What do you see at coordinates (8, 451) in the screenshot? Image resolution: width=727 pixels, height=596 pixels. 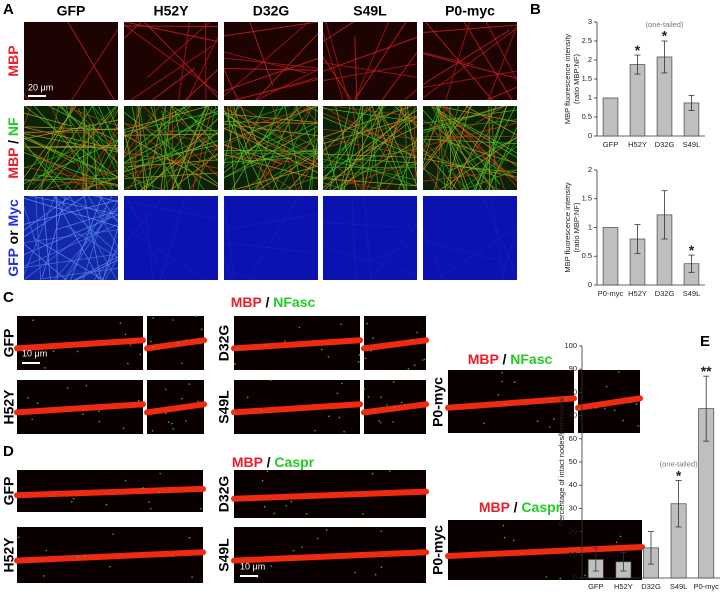 I see `panel-label: D` at bounding box center [8, 451].